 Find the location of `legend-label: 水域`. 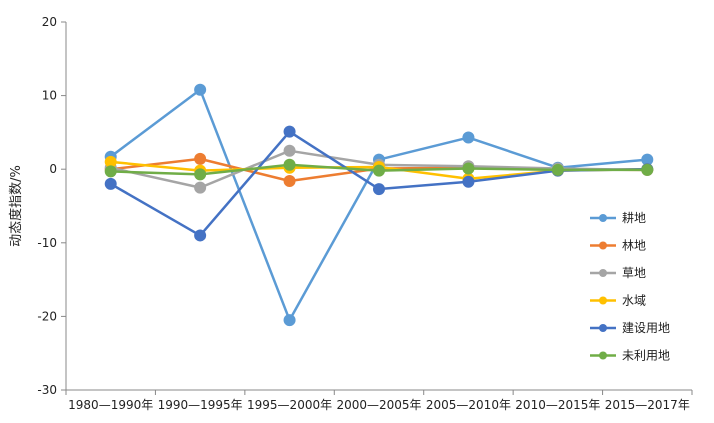

legend-label: 水域 is located at coordinates (634, 301).